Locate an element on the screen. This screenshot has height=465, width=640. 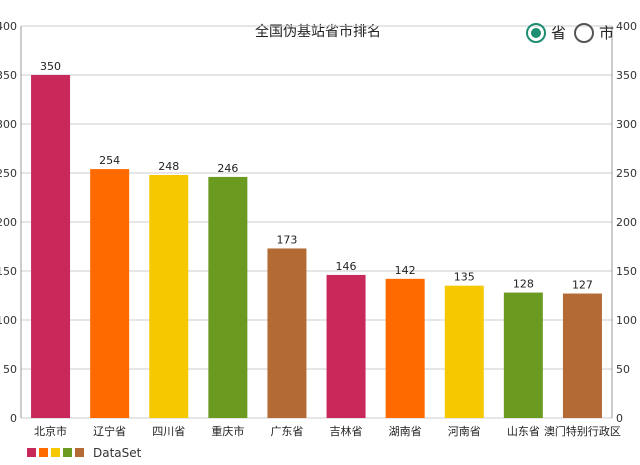
y-tick-label-left: 150 is located at coordinates (8, 271).